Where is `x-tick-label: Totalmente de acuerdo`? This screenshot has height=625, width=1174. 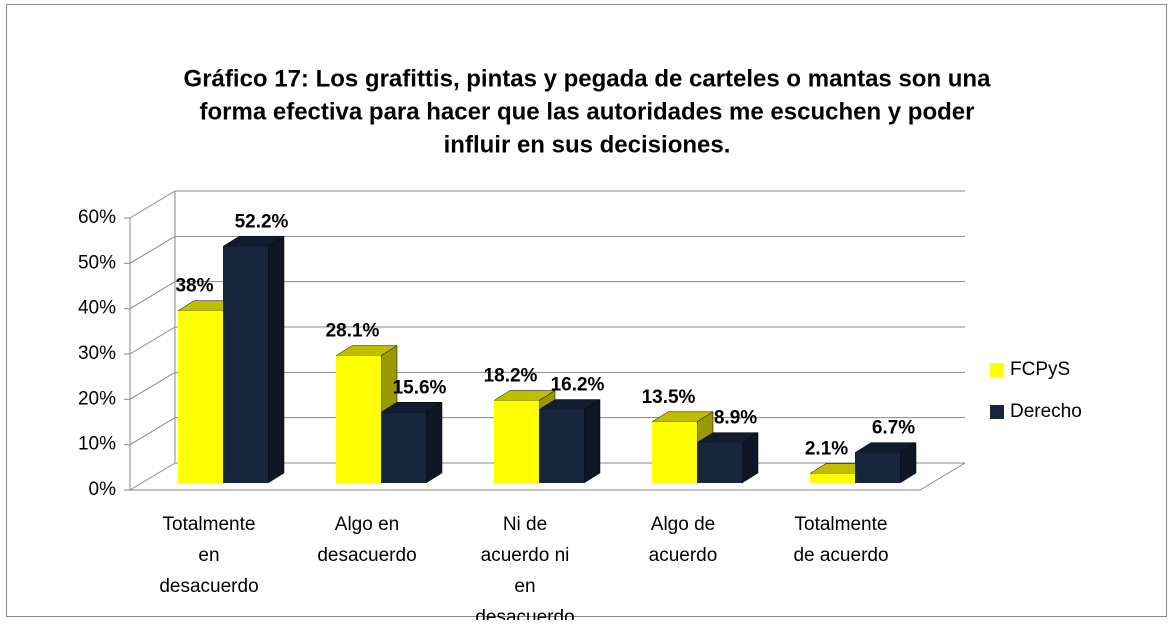 x-tick-label: Totalmente de acuerdo is located at coordinates (840, 540).